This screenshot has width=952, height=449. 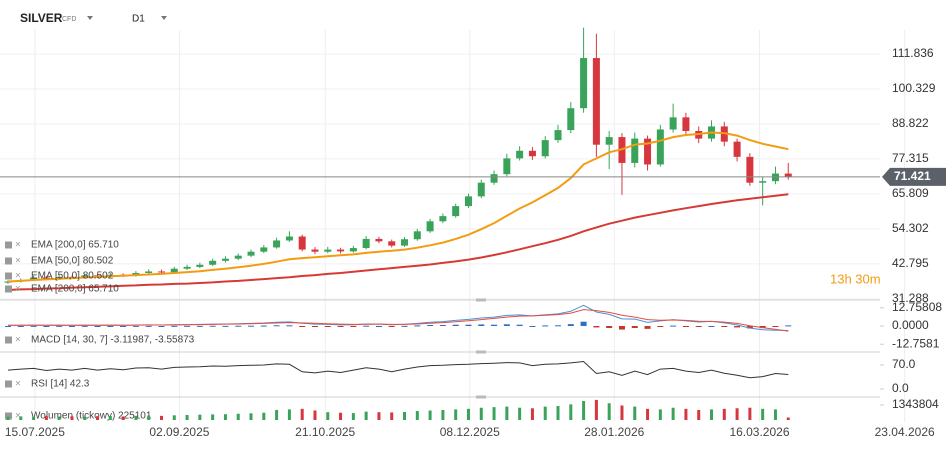 What do you see at coordinates (910, 298) in the screenshot?
I see `y-tick-label: 31.288` at bounding box center [910, 298].